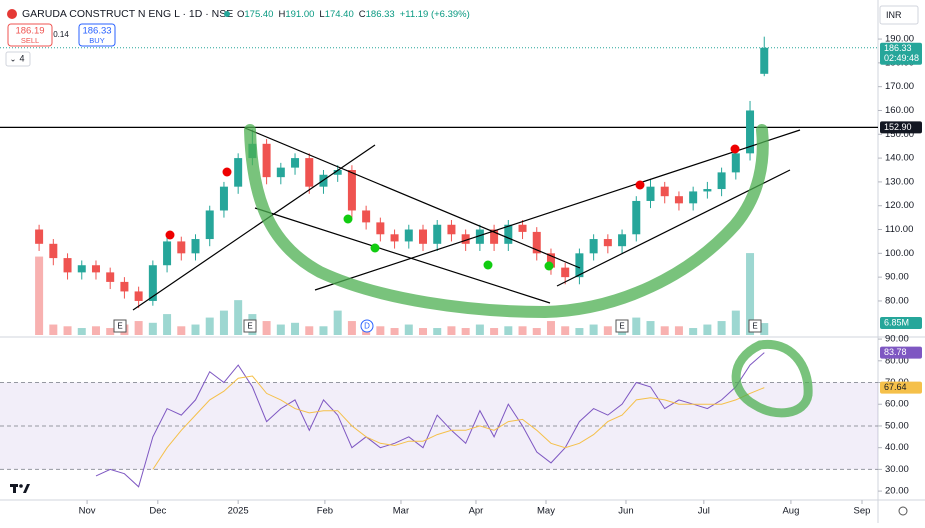 The height and width of the screenshot is (528, 925). I want to click on x-tick-label: Apr, so click(476, 511).